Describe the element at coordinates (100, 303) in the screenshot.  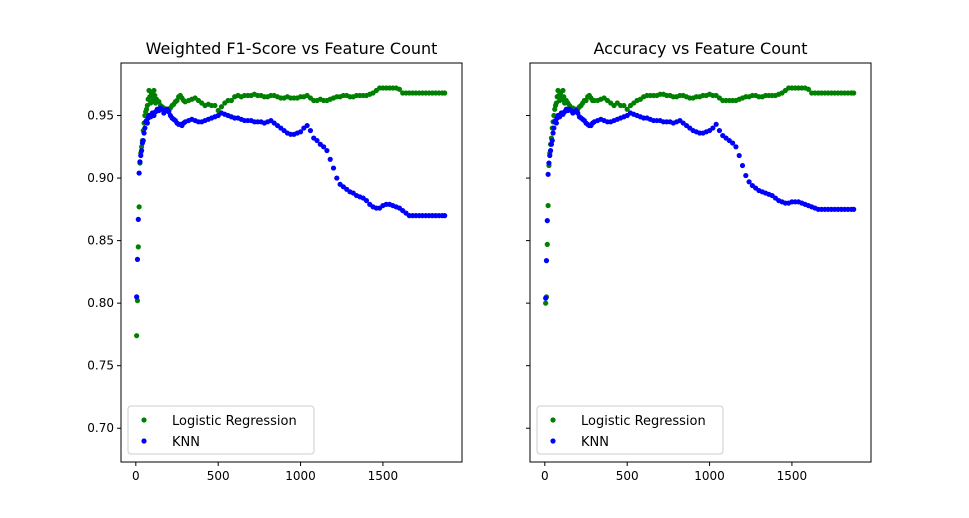
I see `y-tick-label: 0.80` at that location.